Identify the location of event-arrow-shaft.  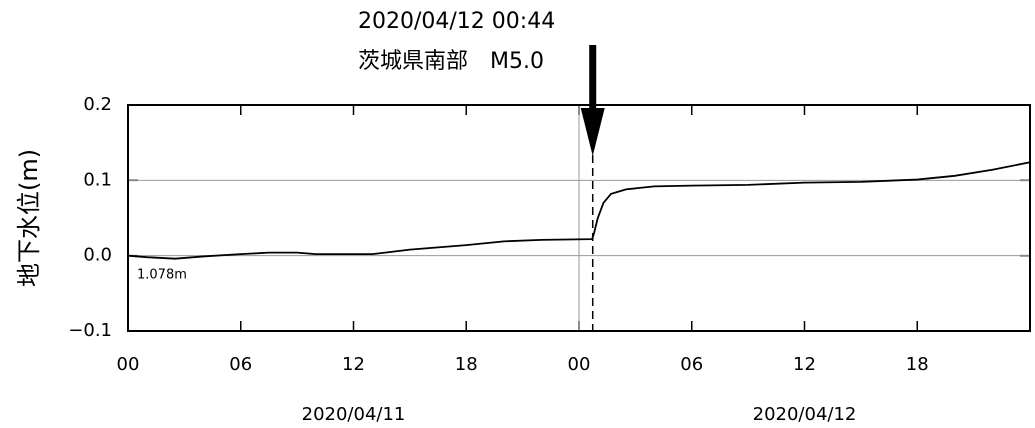
(593, 77).